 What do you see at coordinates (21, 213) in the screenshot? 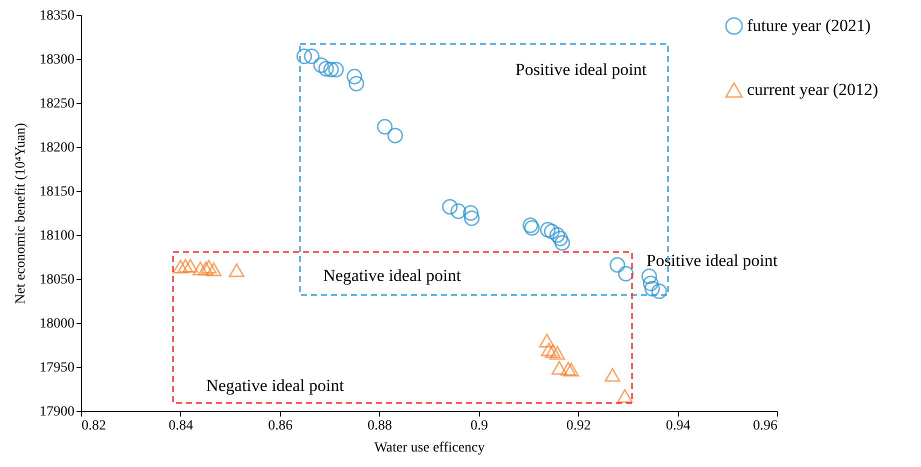
I see `y-axis-title: Net economic benefit (10⁴Yuan)` at bounding box center [21, 213].